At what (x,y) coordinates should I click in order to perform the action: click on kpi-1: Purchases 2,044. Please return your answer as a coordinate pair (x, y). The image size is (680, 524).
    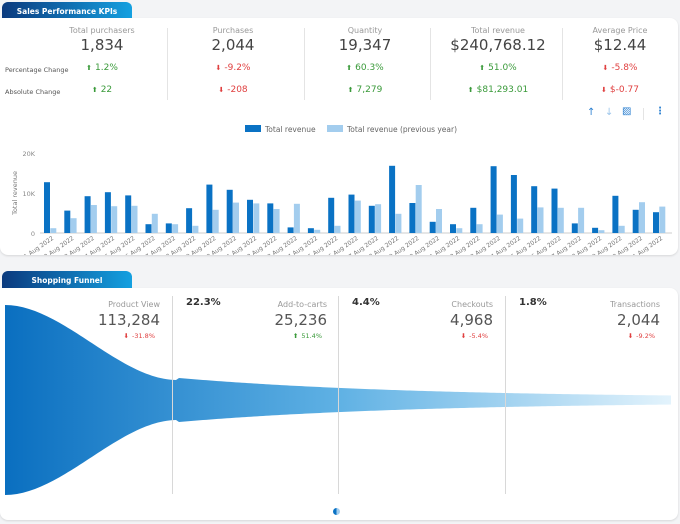
    Looking at the image, I should click on (233, 40).